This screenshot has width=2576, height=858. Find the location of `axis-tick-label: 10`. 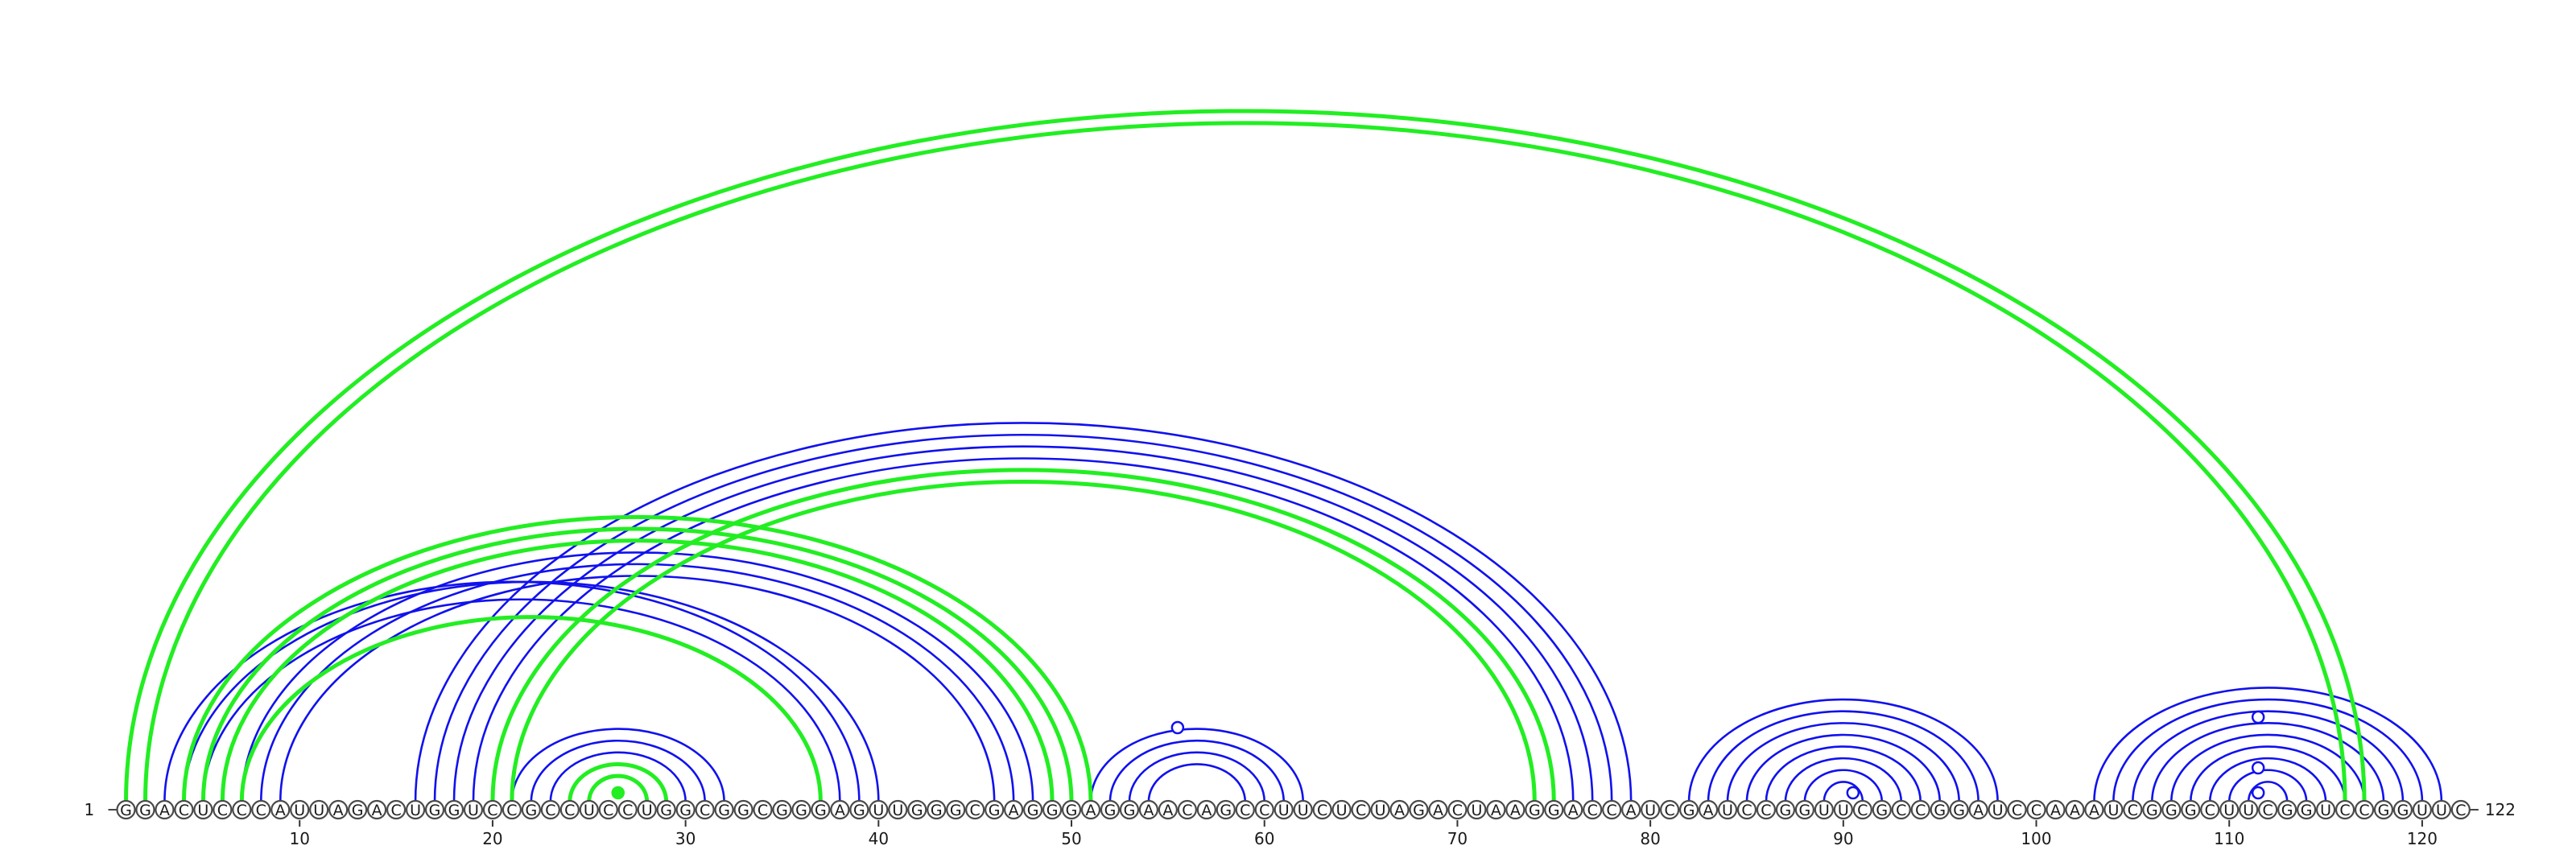

axis-tick-label: 10 is located at coordinates (300, 838).